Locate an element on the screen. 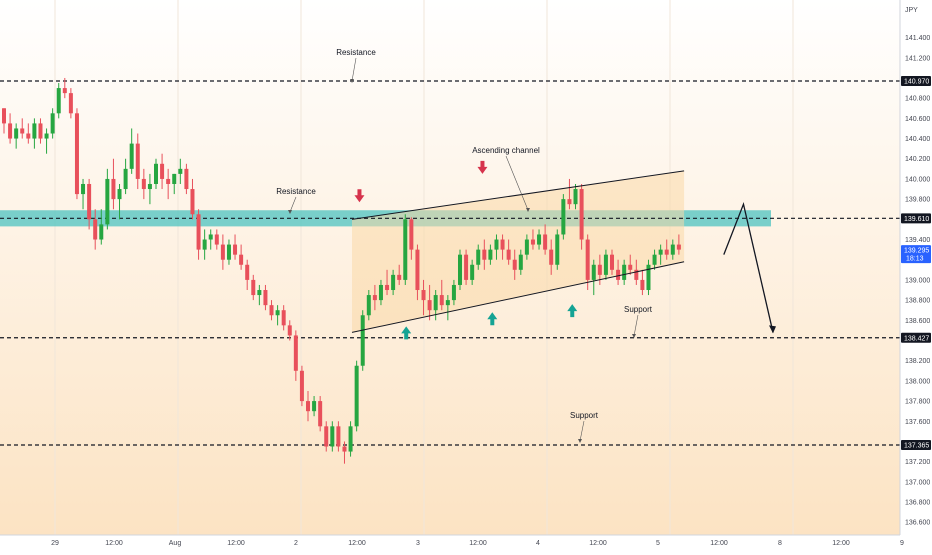 The height and width of the screenshot is (555, 932). channel-area is located at coordinates (518, 251).